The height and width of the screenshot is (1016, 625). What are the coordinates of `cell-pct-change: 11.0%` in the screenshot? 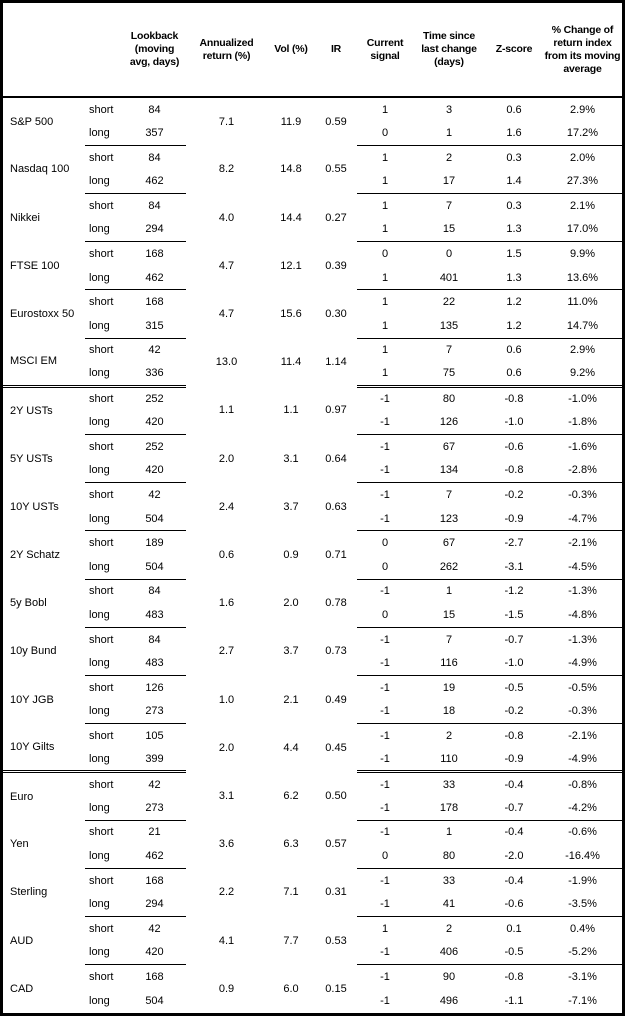 It's located at (582, 302).